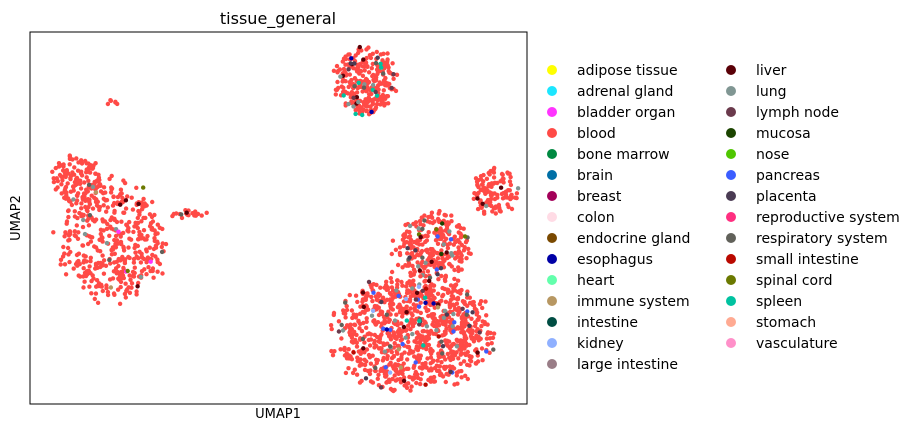 Image resolution: width=914 pixels, height=431 pixels. I want to click on point-lymph-node, so click(348, 69).